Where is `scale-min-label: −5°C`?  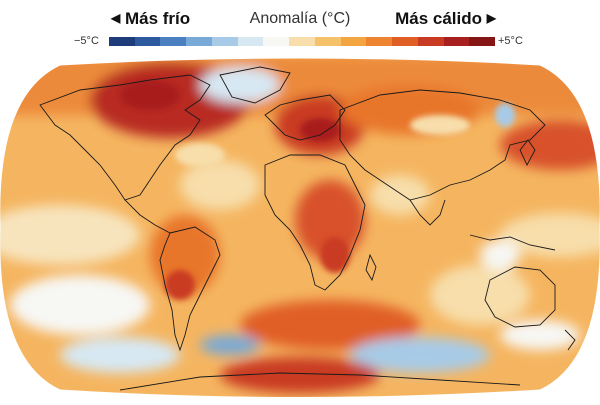
scale-min-label: −5°C is located at coordinates (86, 41).